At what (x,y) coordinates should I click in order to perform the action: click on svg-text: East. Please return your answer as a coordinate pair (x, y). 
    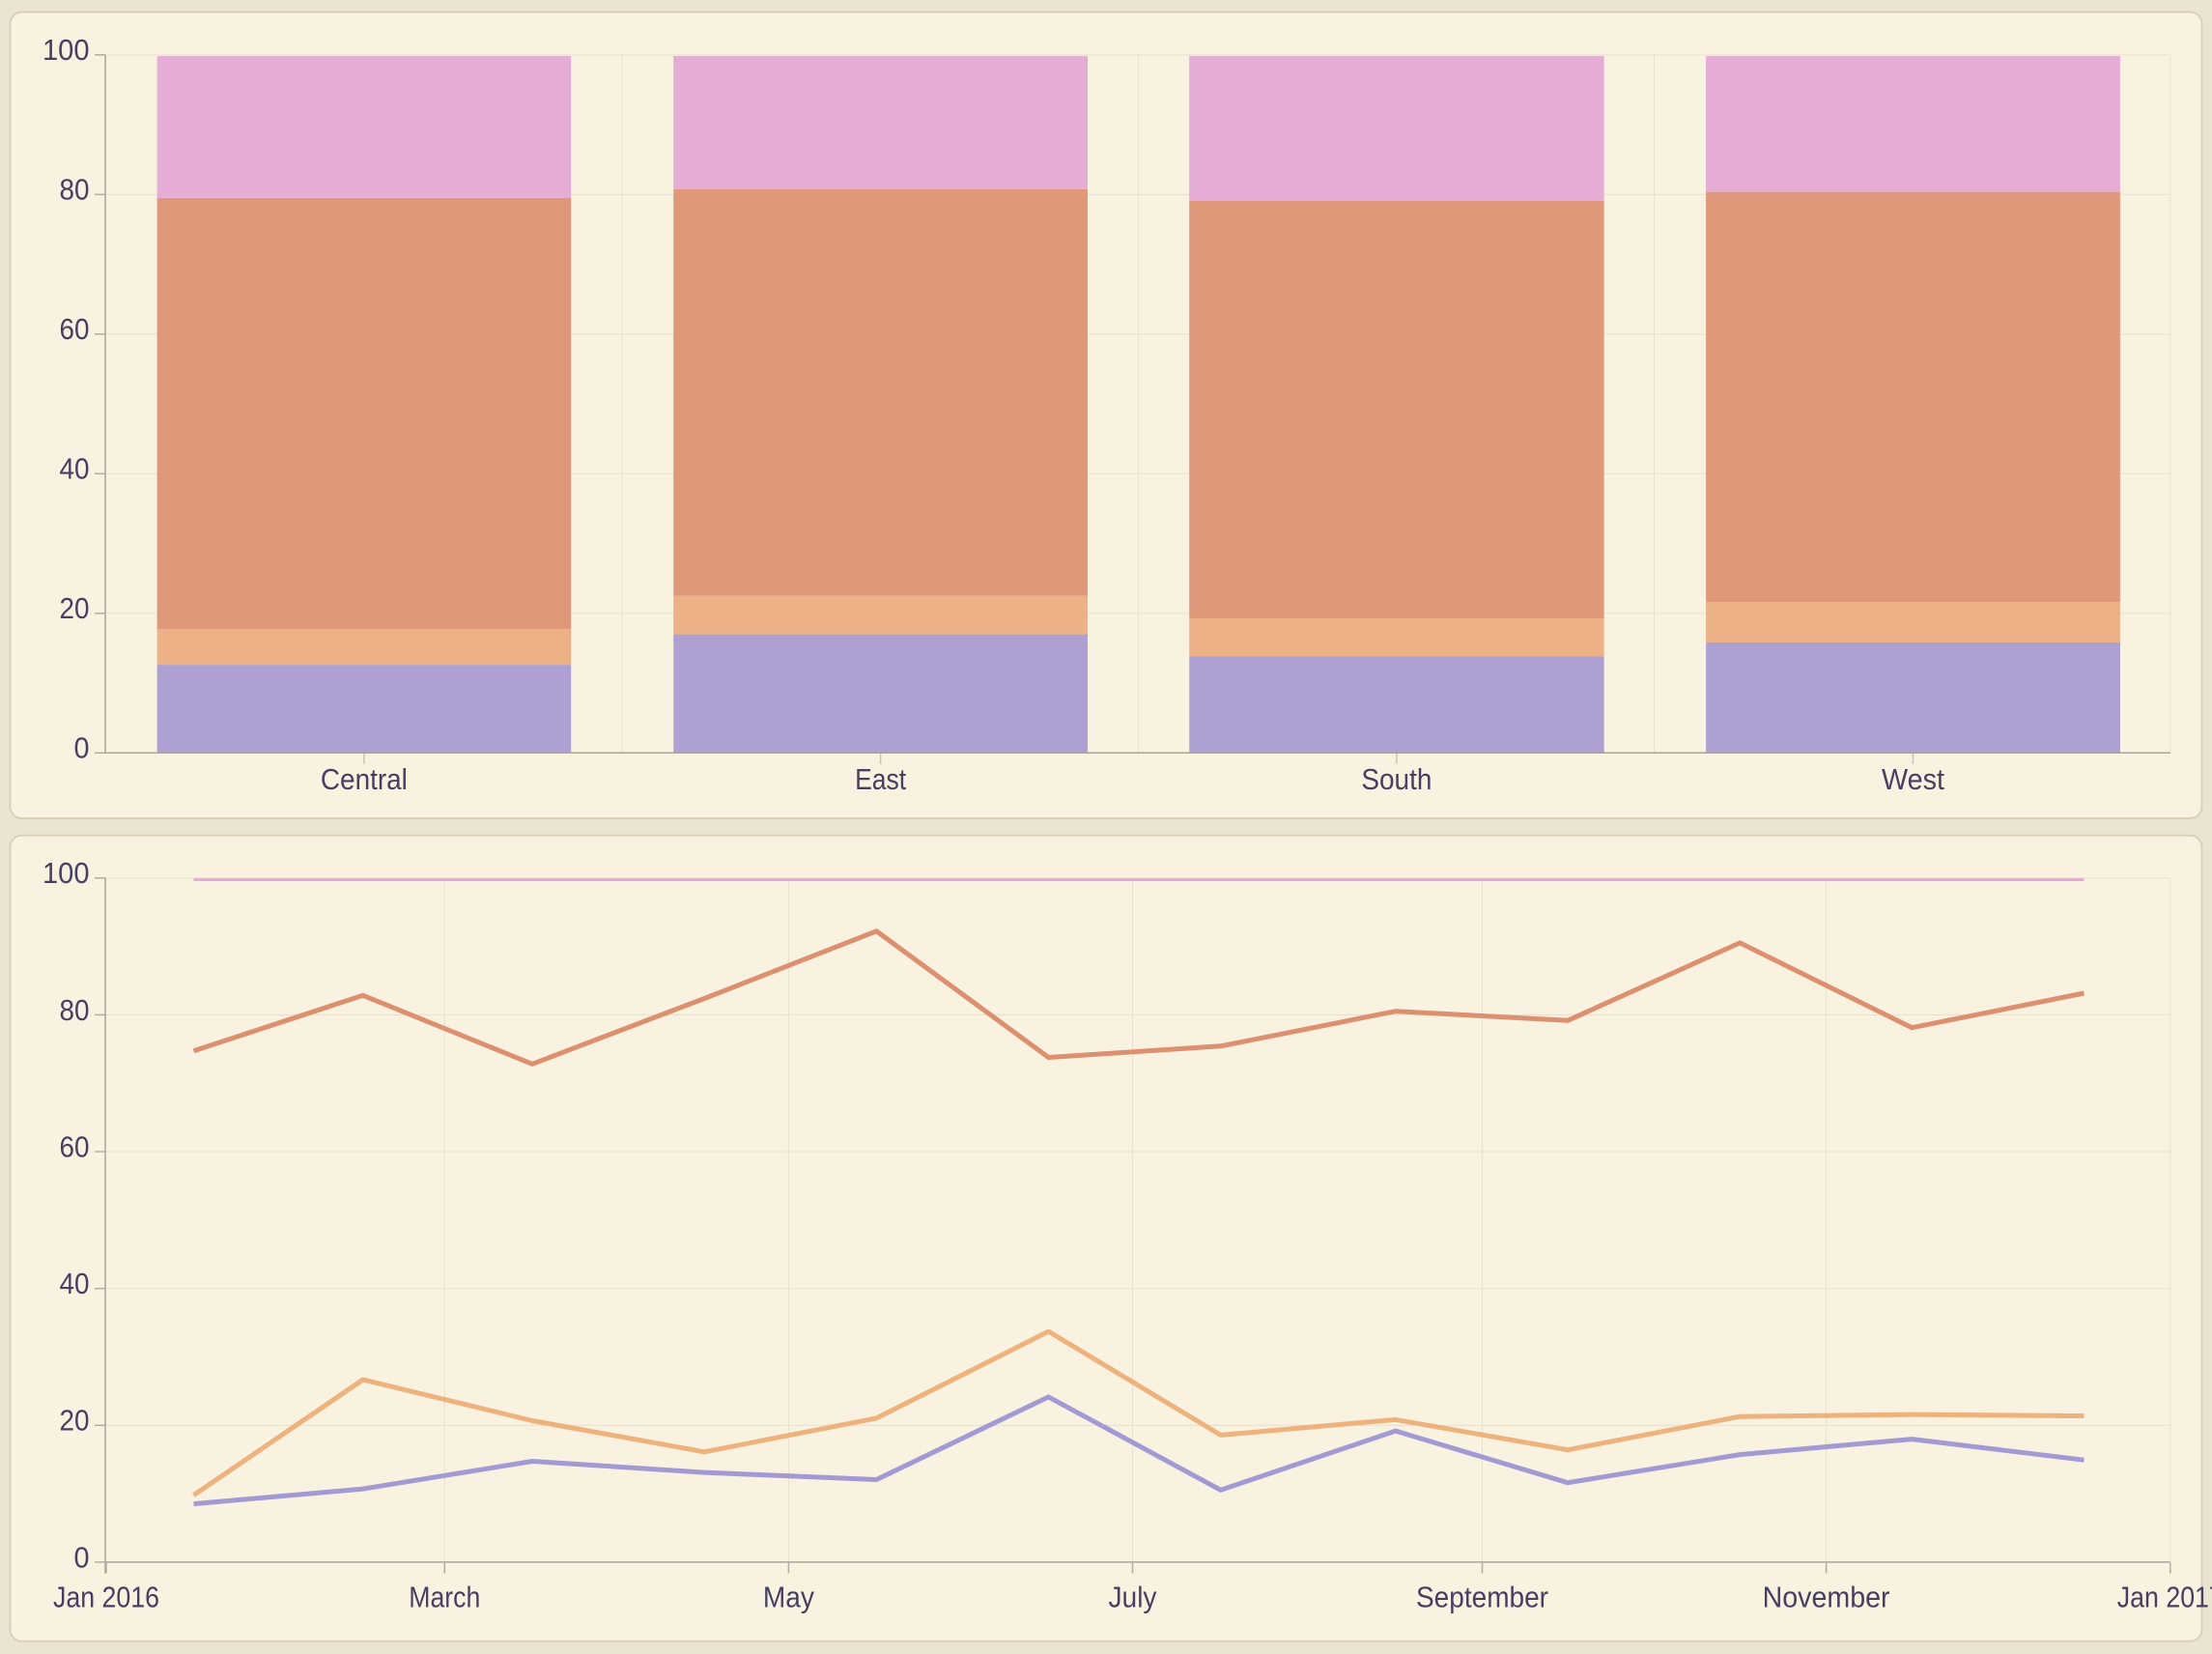
    Looking at the image, I should click on (880, 779).